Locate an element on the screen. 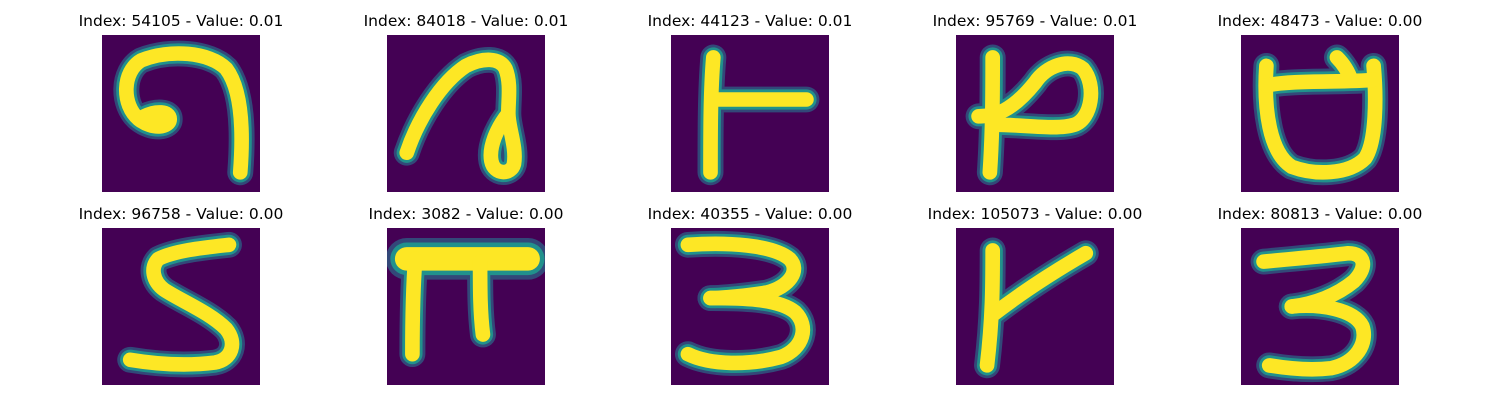 The image size is (1500, 400). glyph-pi is located at coordinates (466, 303).